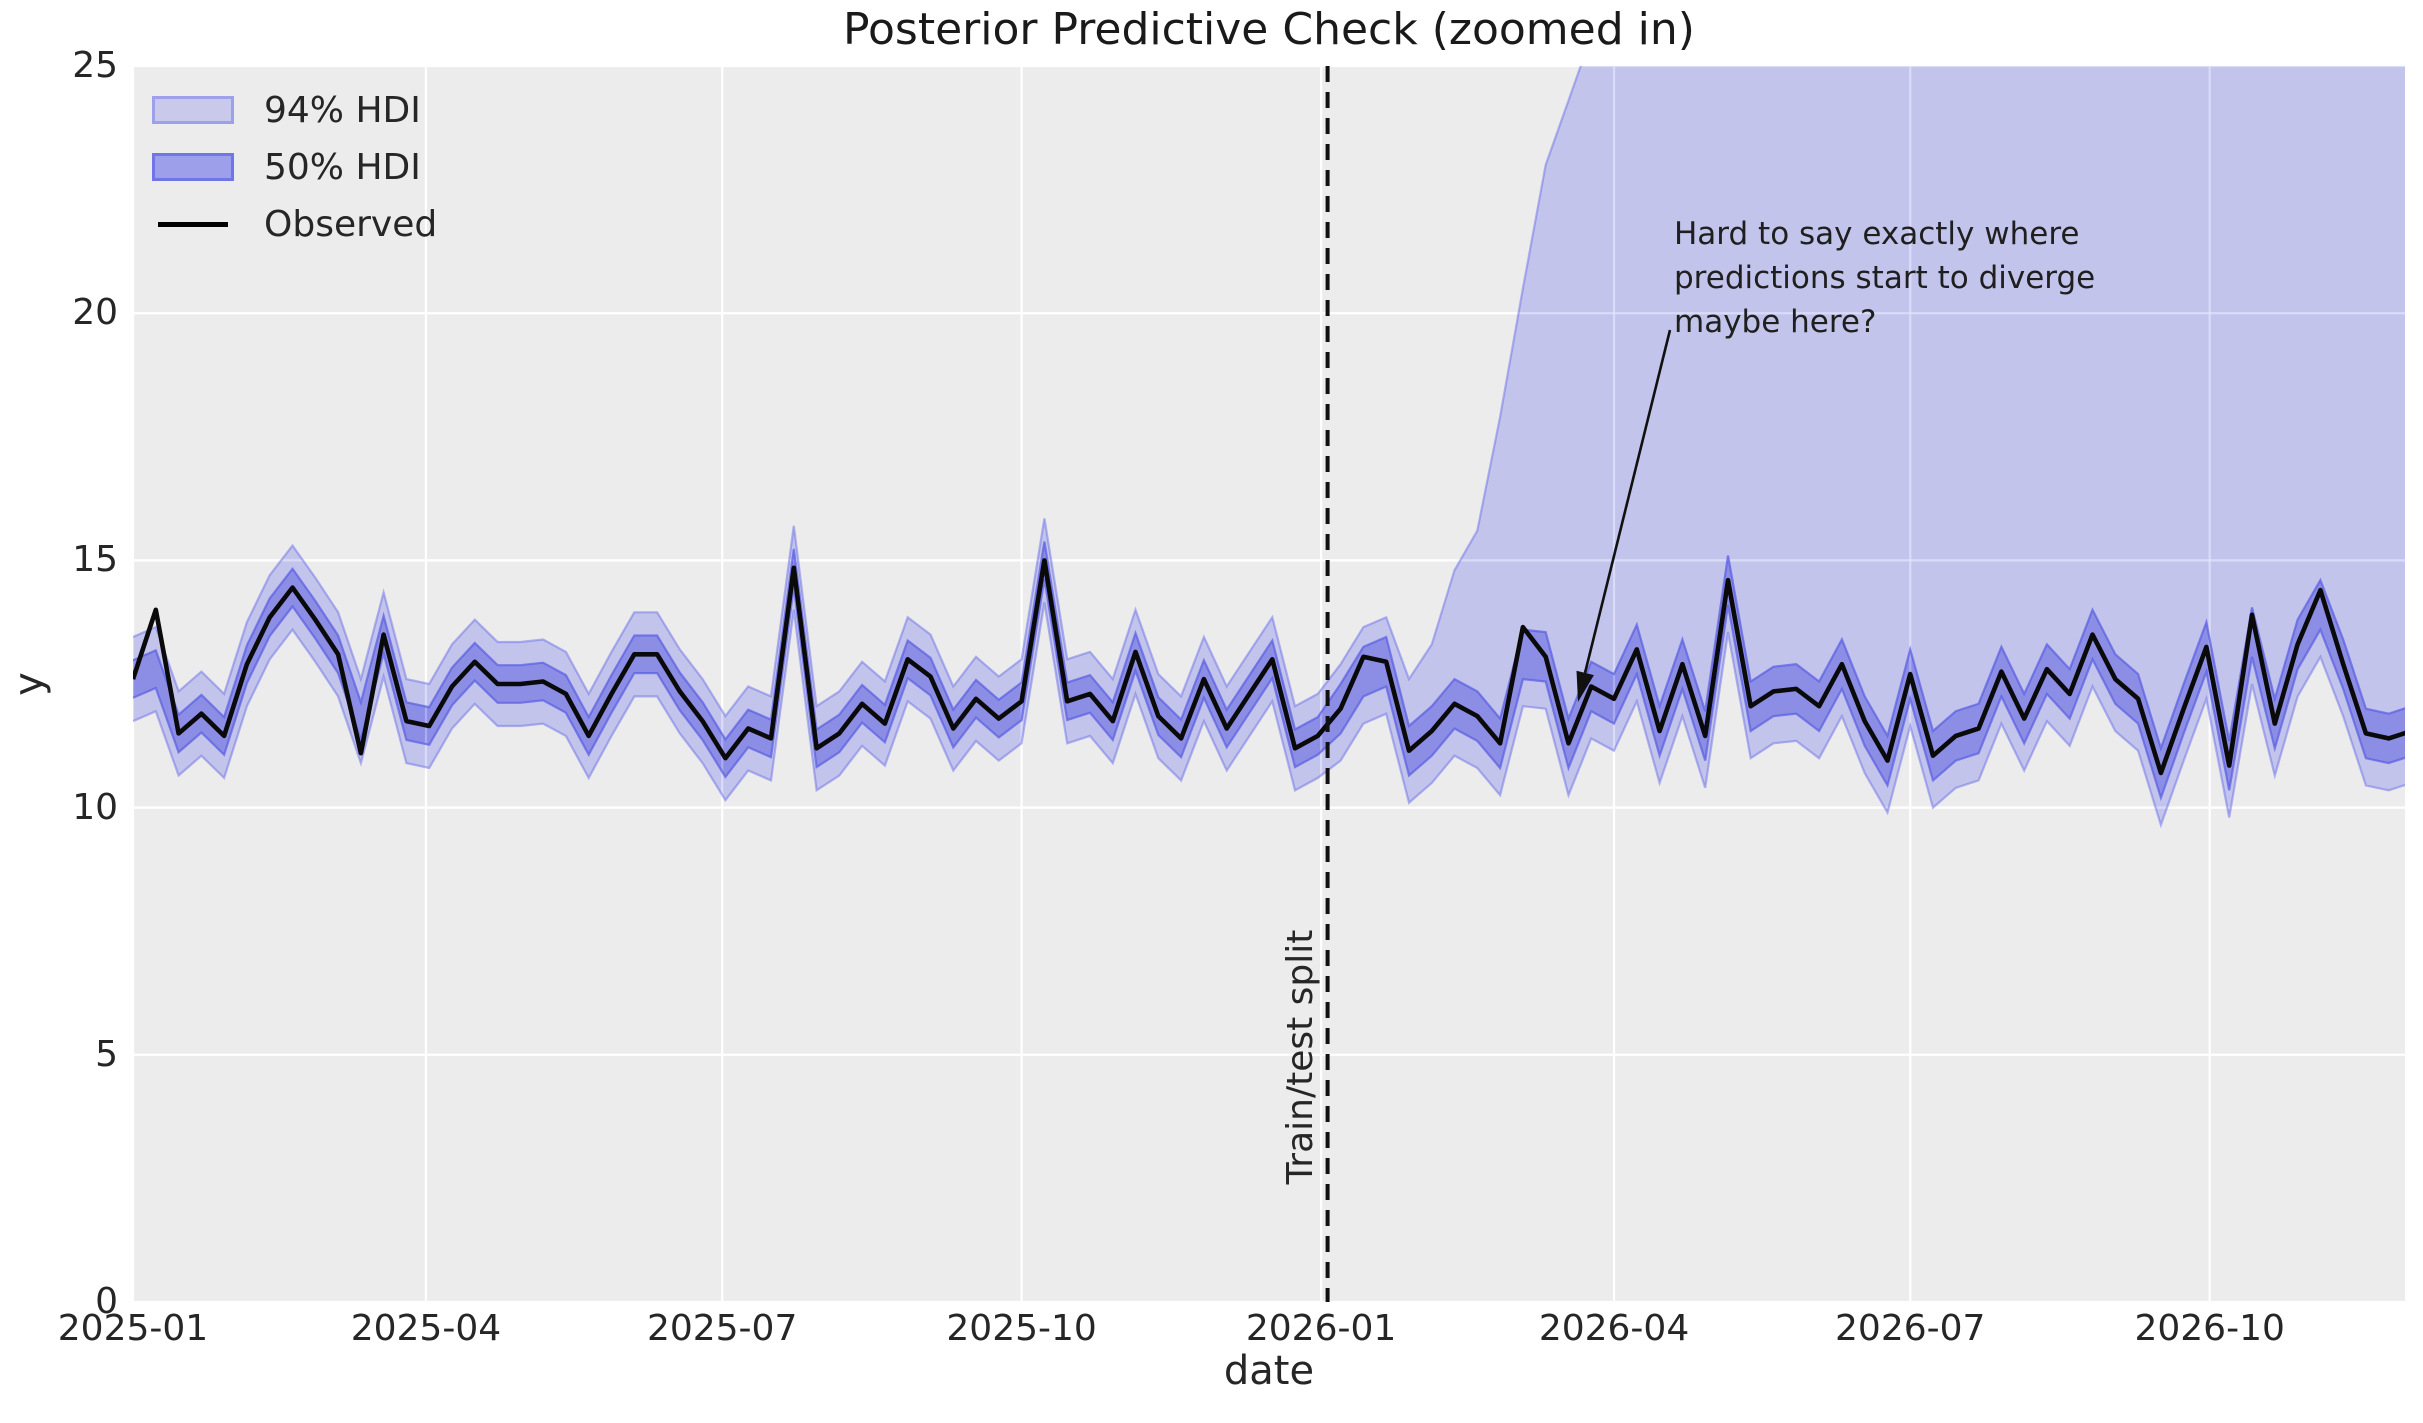 Image resolution: width=2423 pixels, height=1423 pixels. Describe the element at coordinates (722, 1328) in the screenshot. I see `x-tick-label: 2025-07` at that location.